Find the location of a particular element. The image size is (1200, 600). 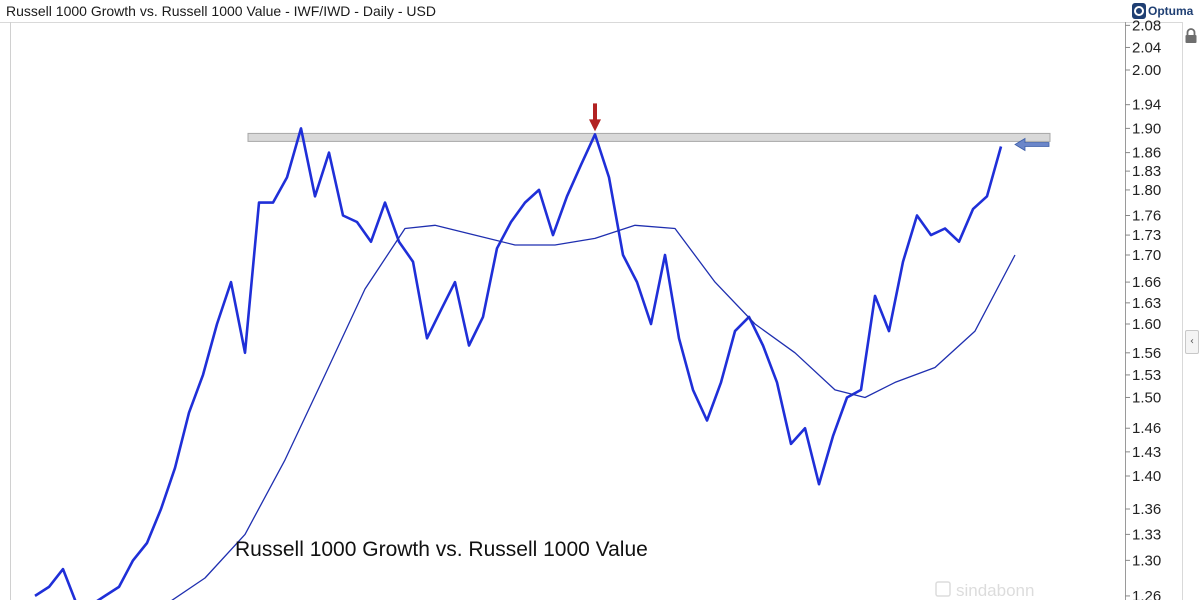

y-tick: 1.70 is located at coordinates (1143, 255).